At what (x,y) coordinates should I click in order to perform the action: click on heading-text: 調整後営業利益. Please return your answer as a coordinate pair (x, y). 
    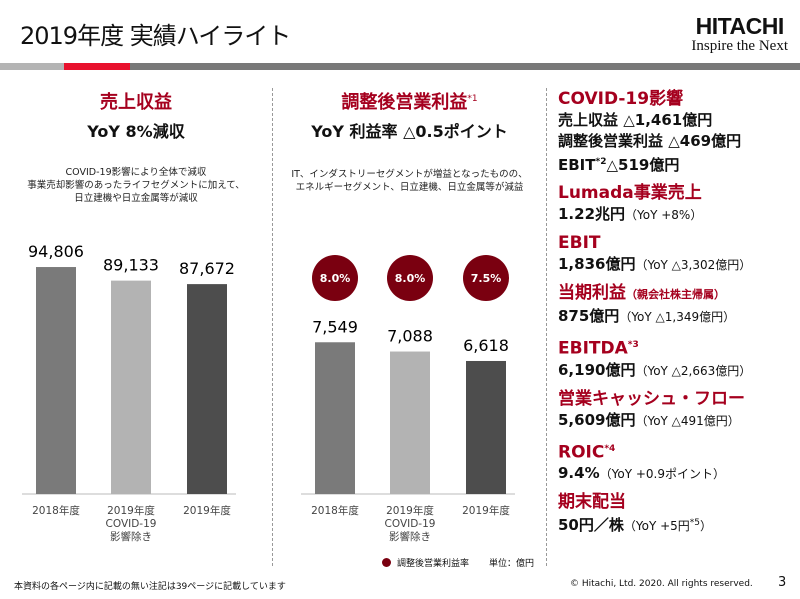
    Looking at the image, I should click on (404, 102).